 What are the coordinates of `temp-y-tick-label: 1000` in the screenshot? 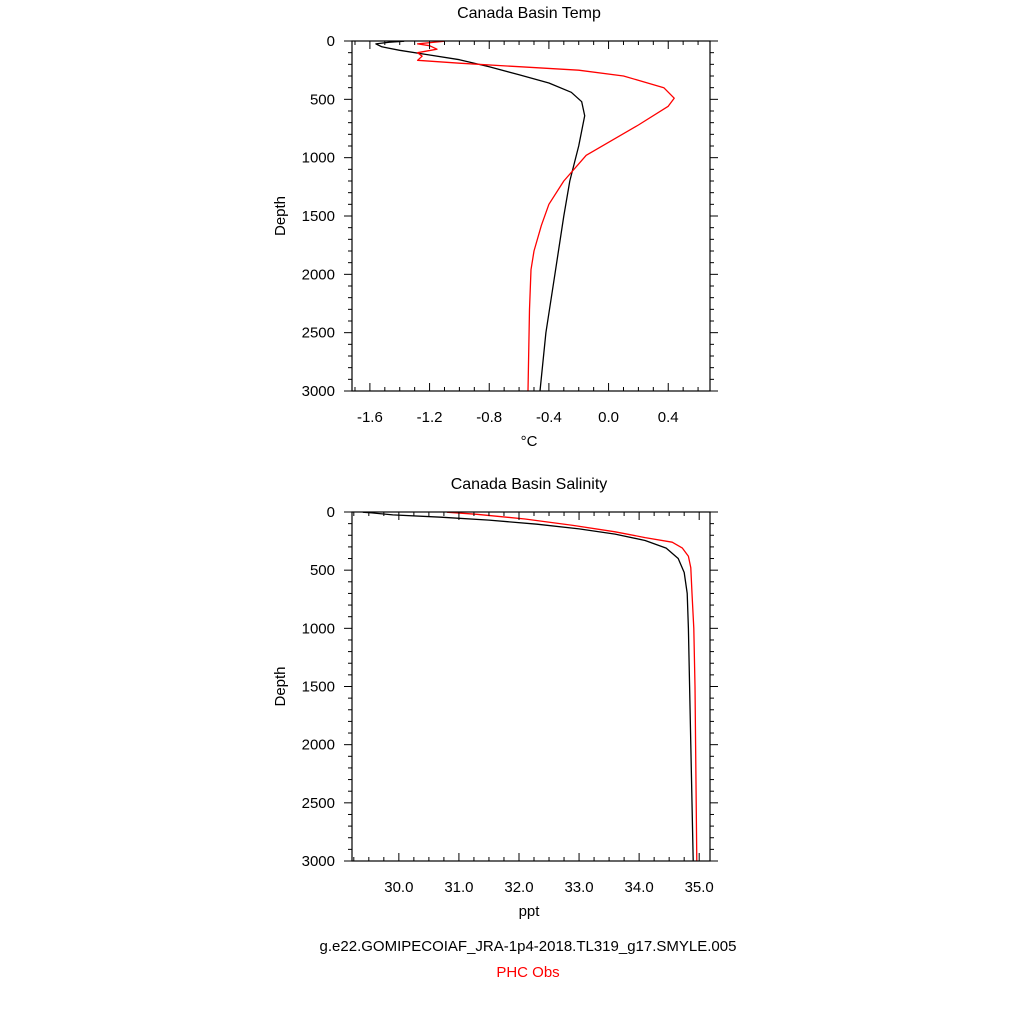 It's located at (318, 158).